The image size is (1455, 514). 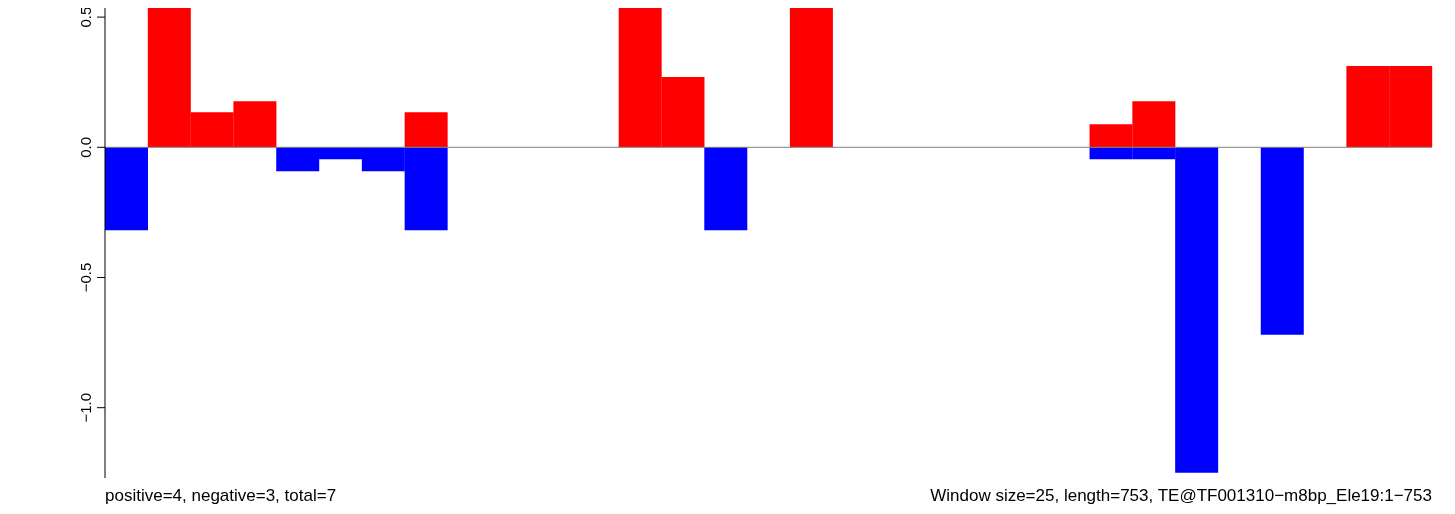 I want to click on y-tick-label: −1.0, so click(x=85, y=407).